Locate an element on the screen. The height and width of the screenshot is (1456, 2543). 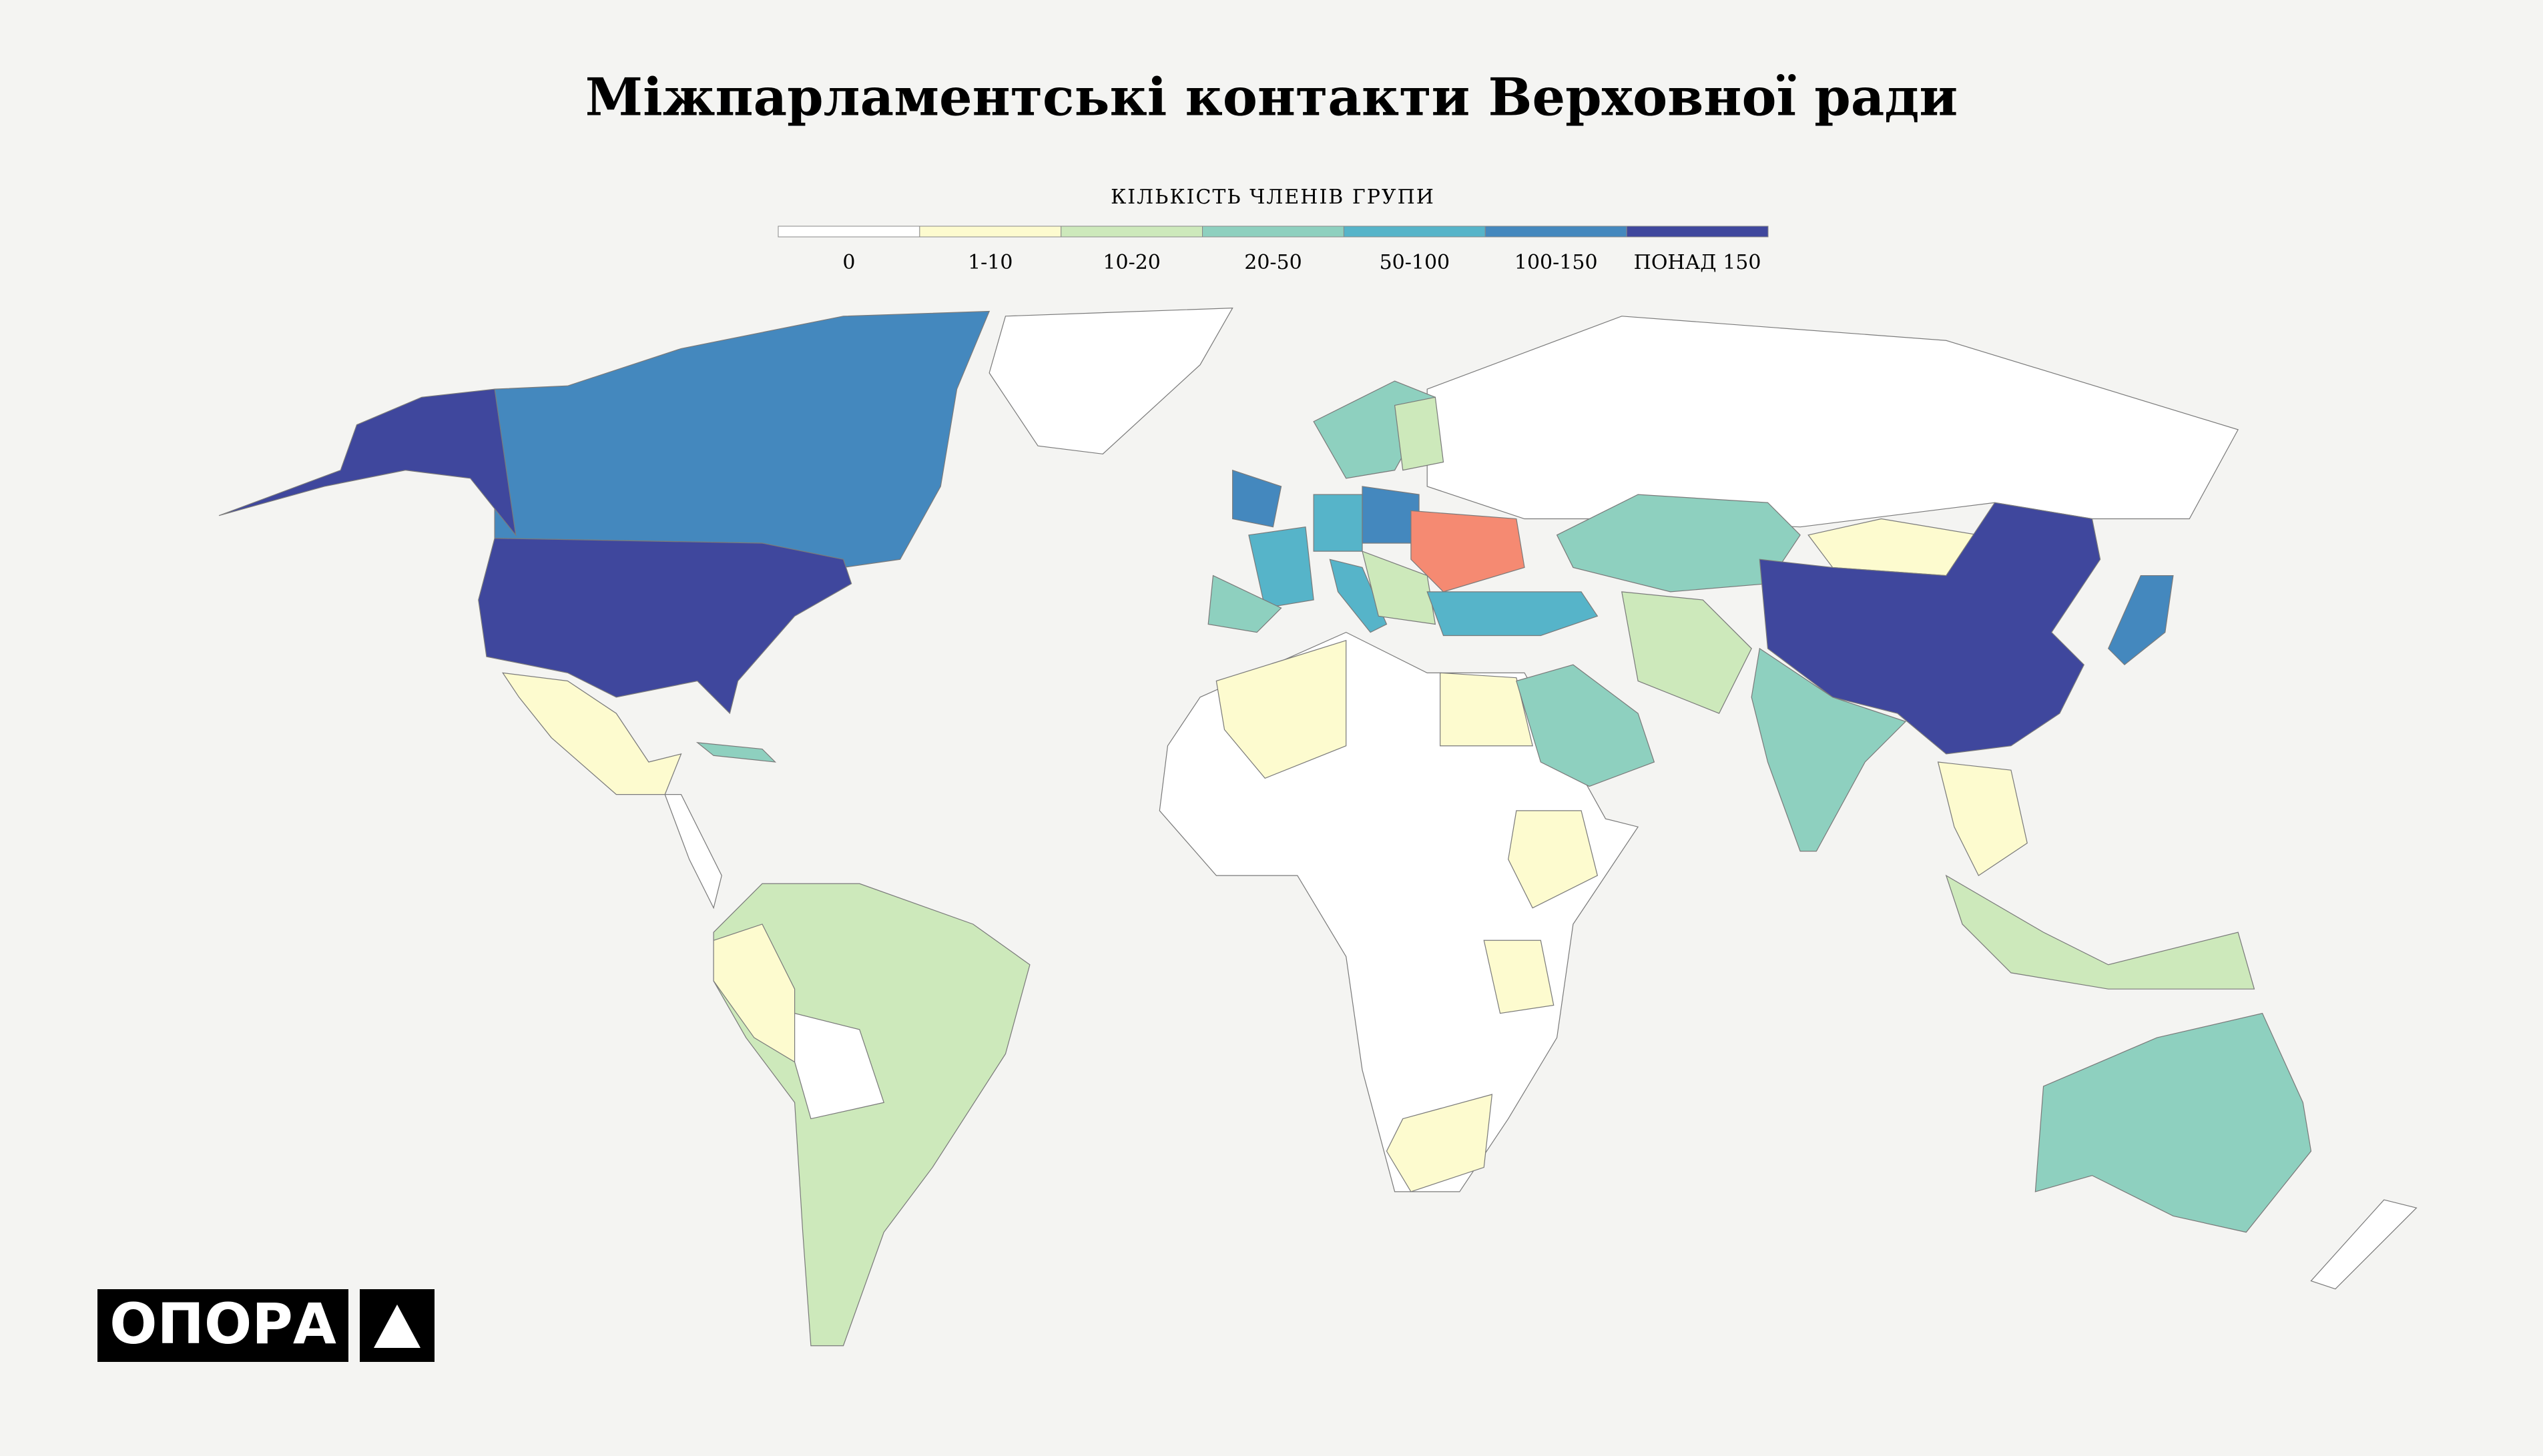
legend-label: 50-100 is located at coordinates (1415, 262).